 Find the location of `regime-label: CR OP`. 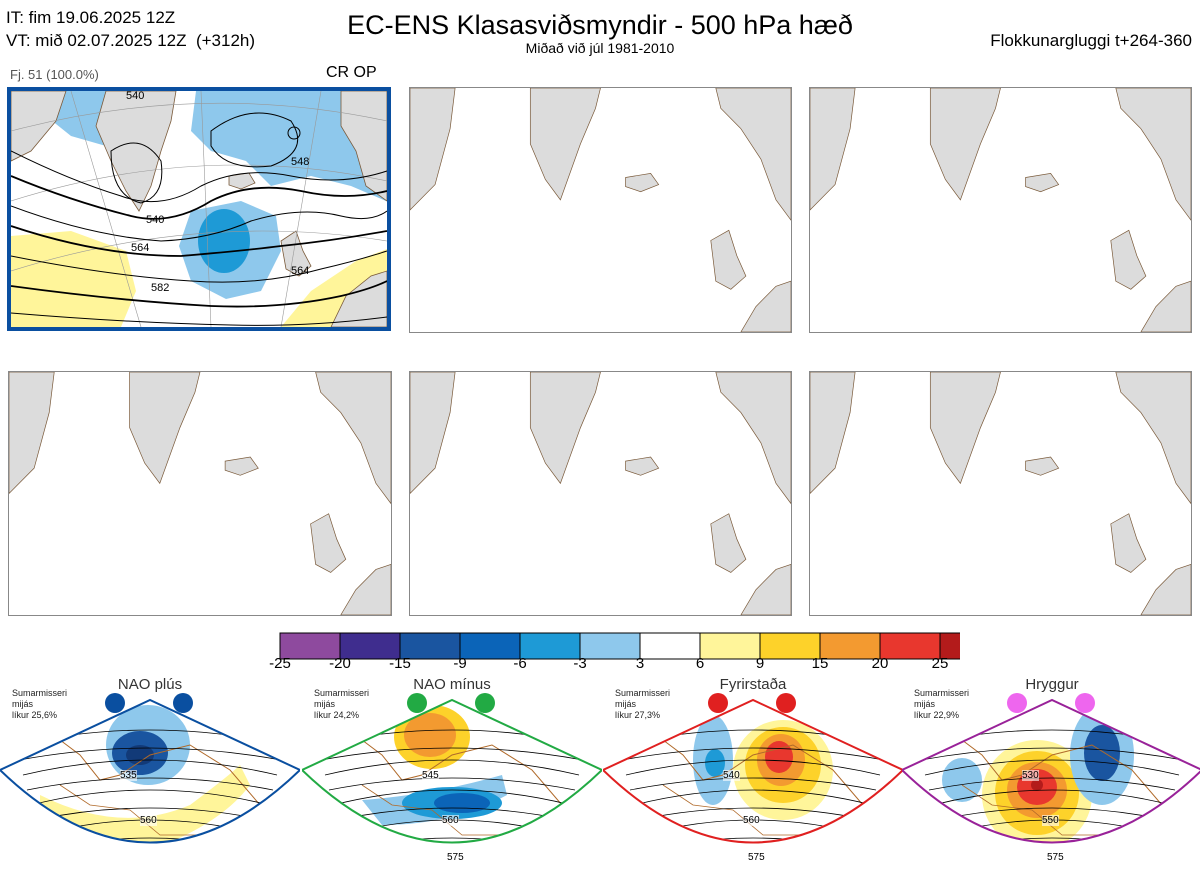

regime-label: CR OP is located at coordinates (351, 72).